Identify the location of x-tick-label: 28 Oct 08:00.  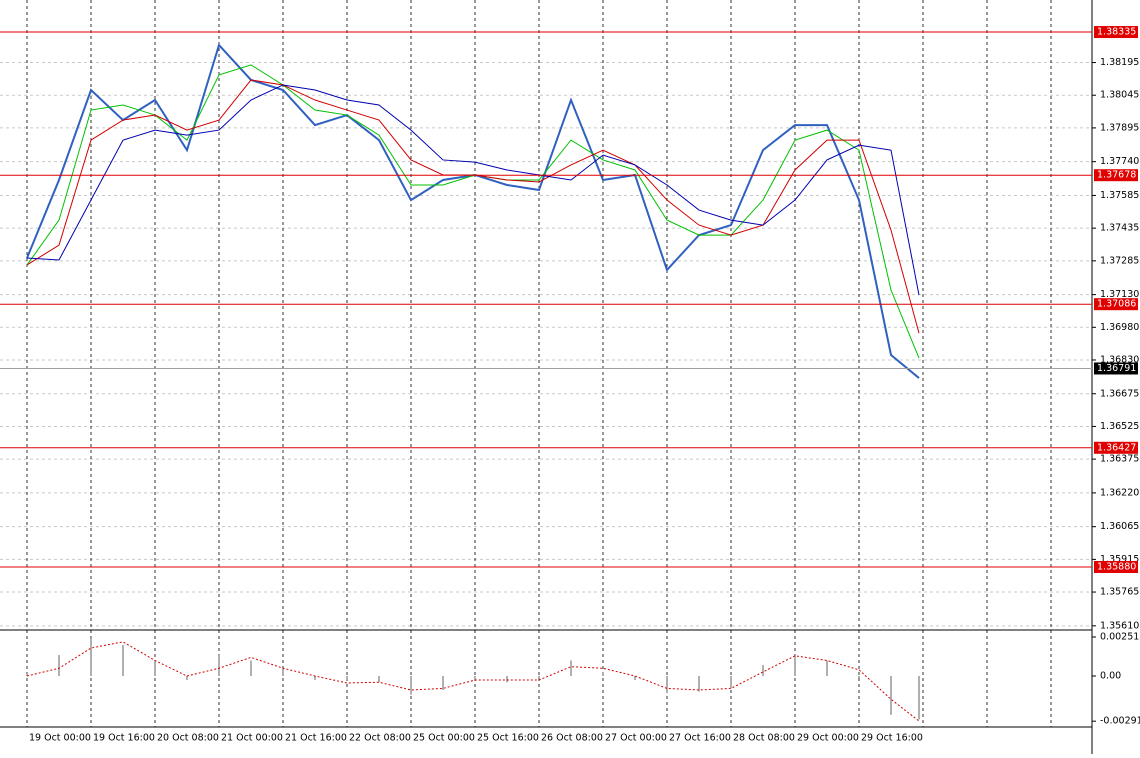
(764, 738).